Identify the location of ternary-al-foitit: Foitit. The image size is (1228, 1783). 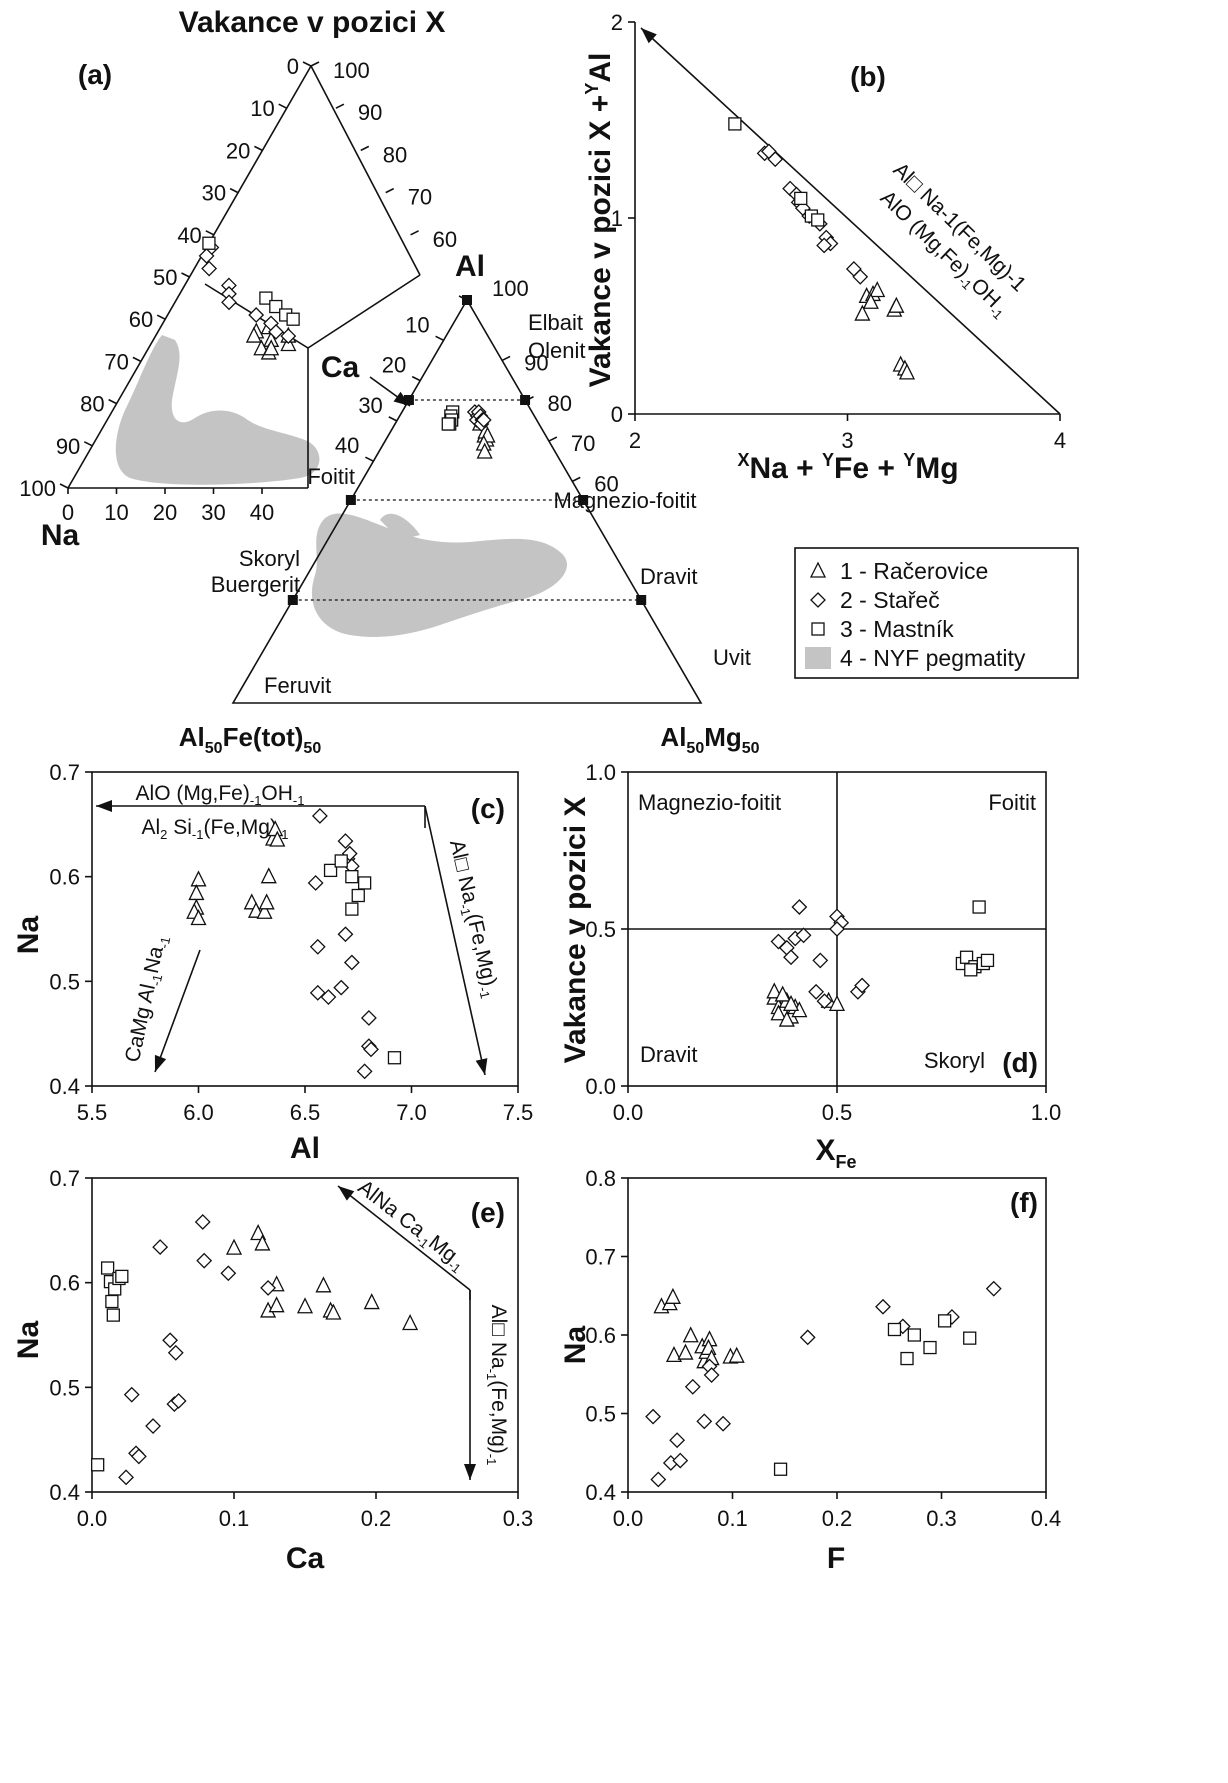
(331, 476).